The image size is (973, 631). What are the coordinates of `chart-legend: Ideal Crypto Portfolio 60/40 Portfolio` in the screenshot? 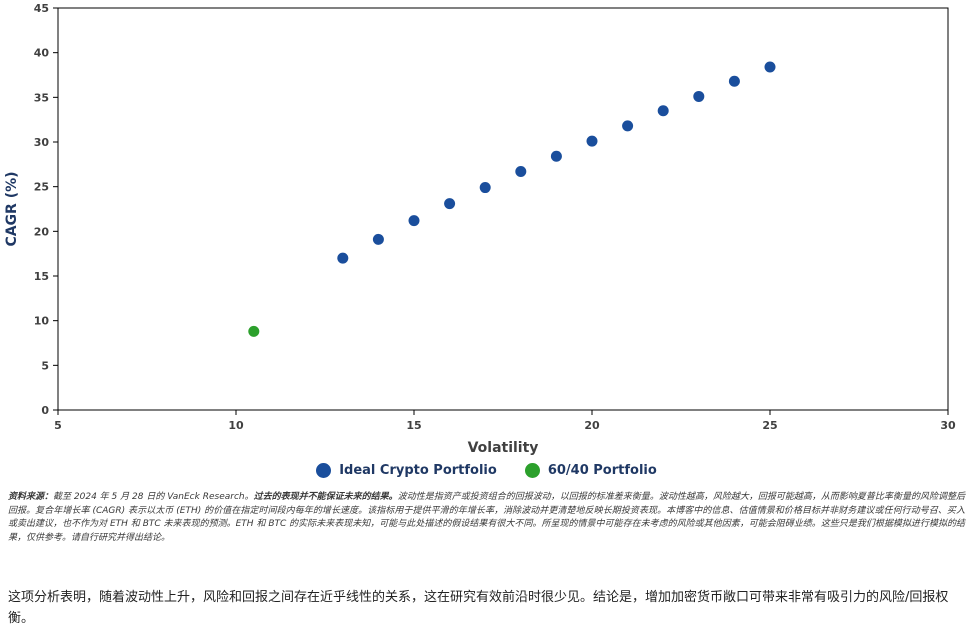 It's located at (486, 470).